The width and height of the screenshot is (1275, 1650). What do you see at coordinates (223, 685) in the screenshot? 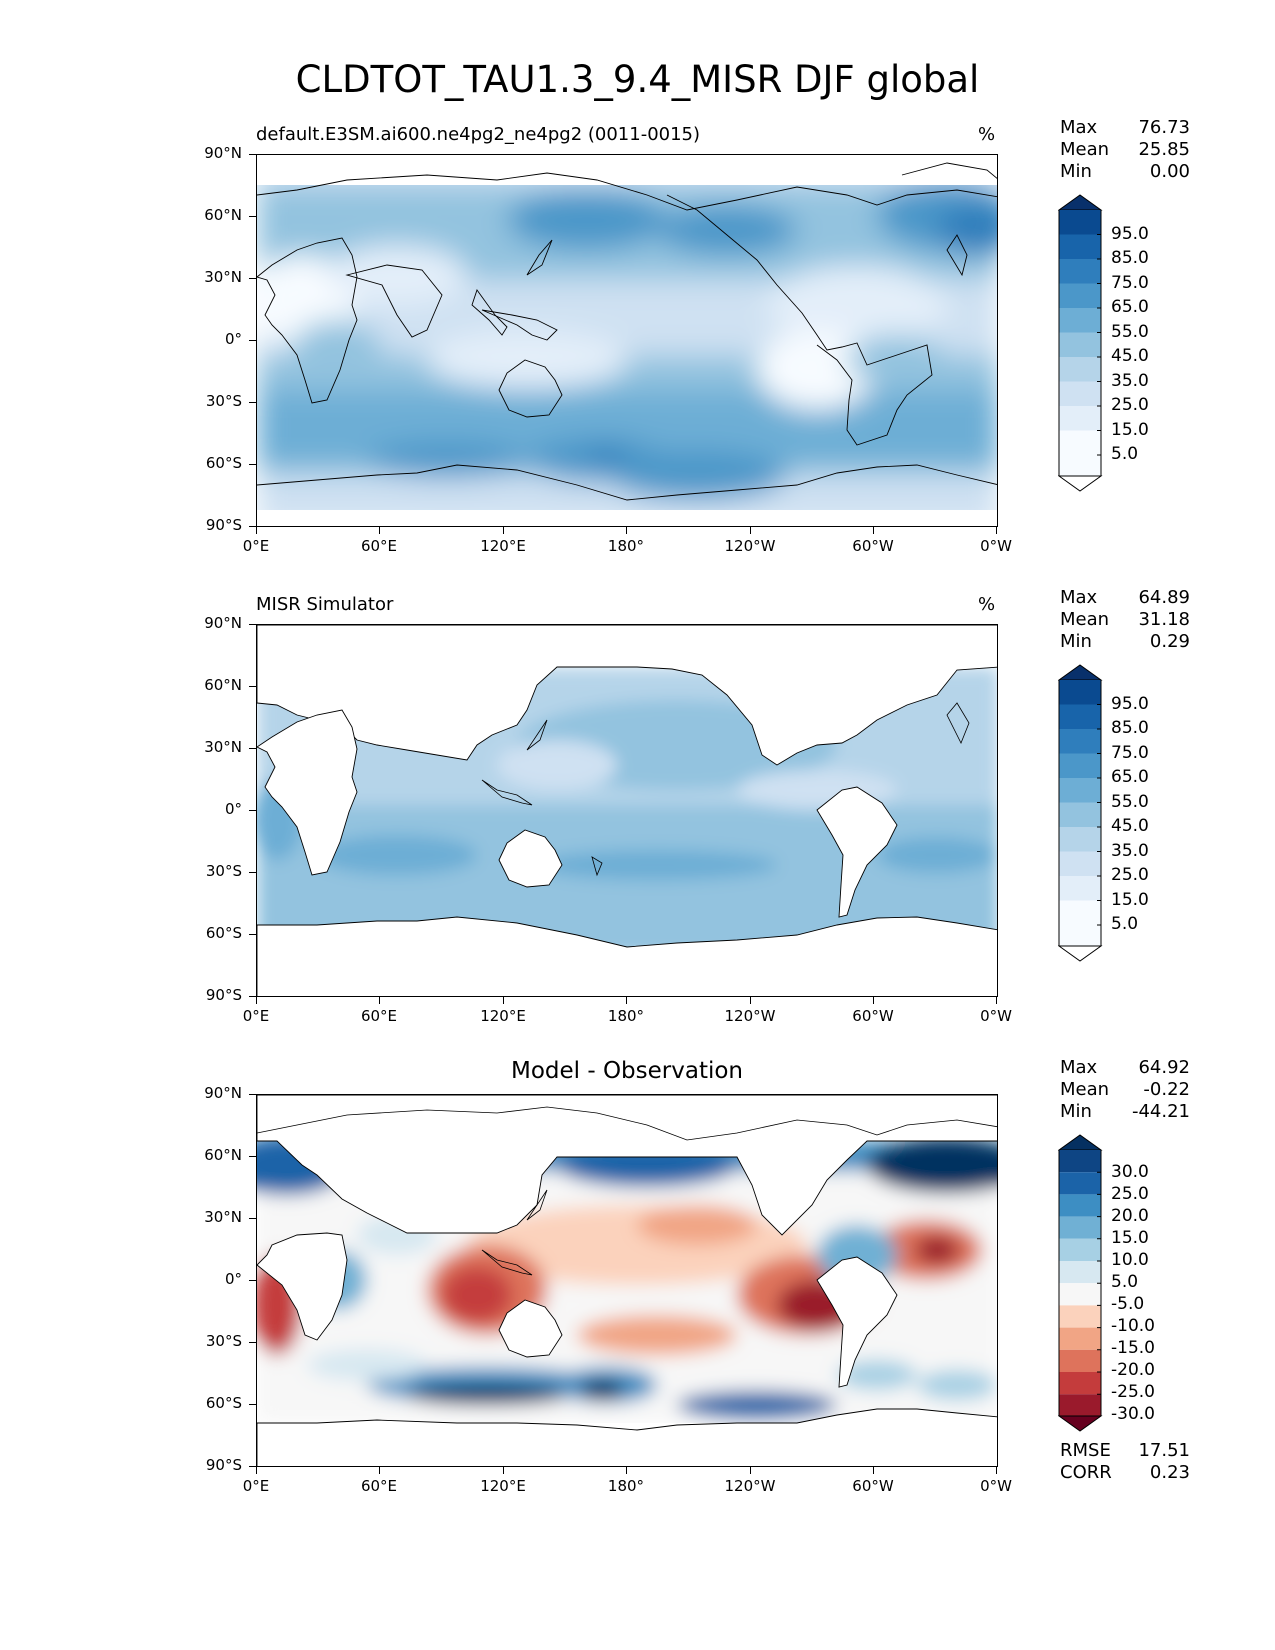
I see `lat-label: 60°N` at bounding box center [223, 685].